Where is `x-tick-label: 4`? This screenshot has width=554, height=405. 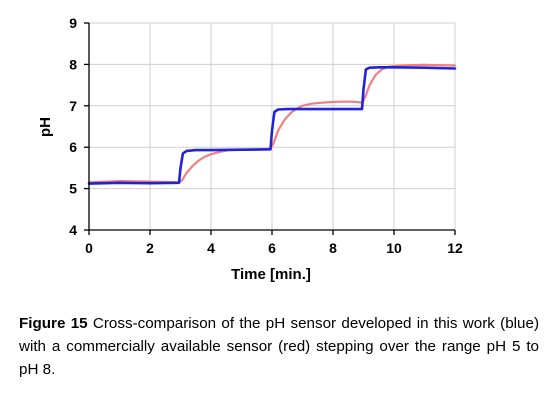
x-tick-label: 4 is located at coordinates (211, 248).